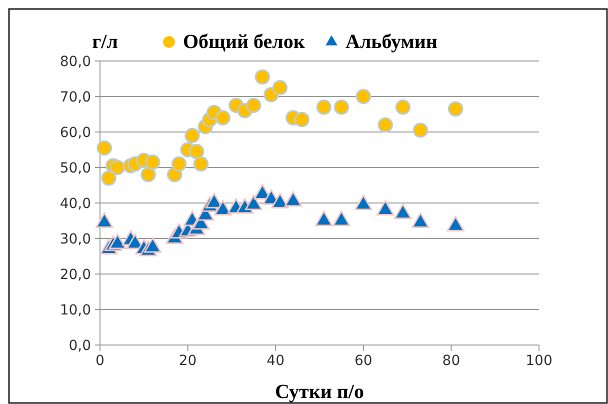 This screenshot has width=608, height=404. What do you see at coordinates (275, 361) in the screenshot?
I see `x-tick-label: 40` at bounding box center [275, 361].